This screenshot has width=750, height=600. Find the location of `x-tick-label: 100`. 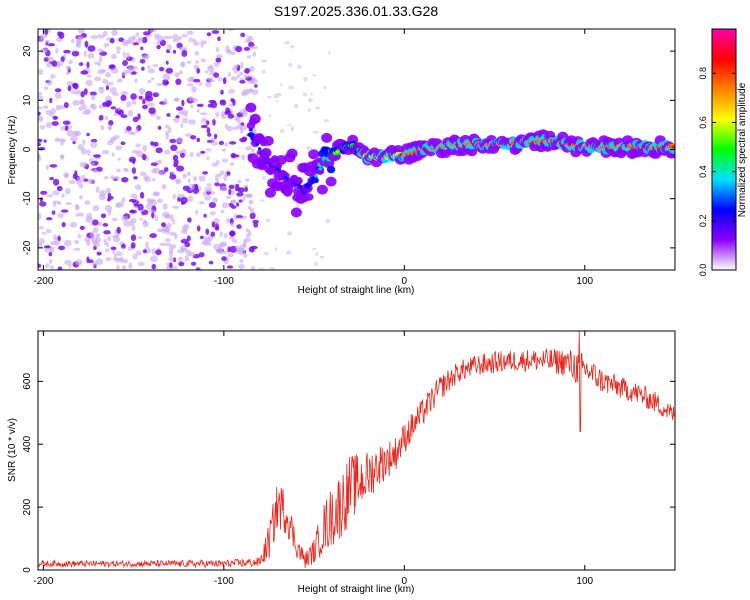

x-tick-label: 100 is located at coordinates (584, 281).